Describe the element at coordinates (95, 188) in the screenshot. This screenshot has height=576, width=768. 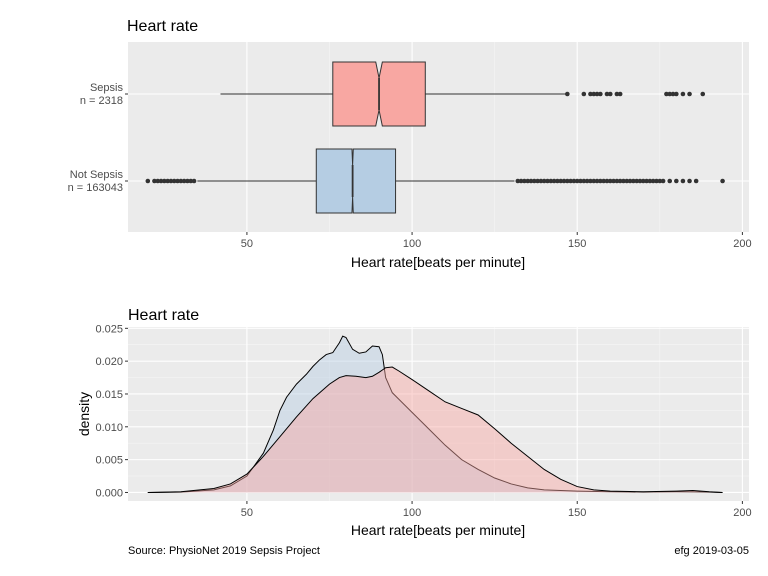
I see `group-count-label: n = 163043` at that location.